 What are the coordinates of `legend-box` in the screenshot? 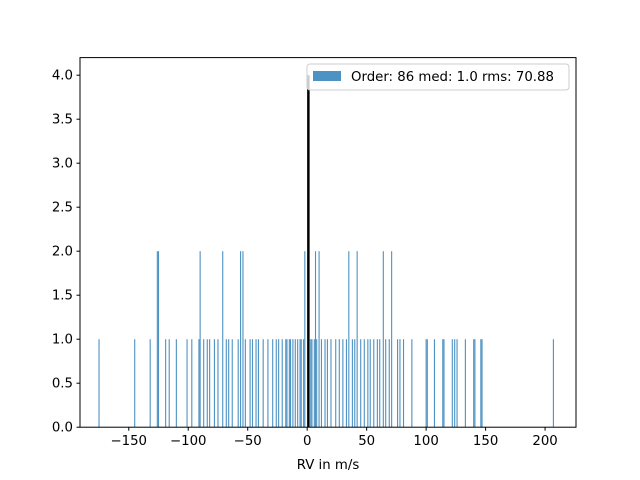 It's located at (438, 77).